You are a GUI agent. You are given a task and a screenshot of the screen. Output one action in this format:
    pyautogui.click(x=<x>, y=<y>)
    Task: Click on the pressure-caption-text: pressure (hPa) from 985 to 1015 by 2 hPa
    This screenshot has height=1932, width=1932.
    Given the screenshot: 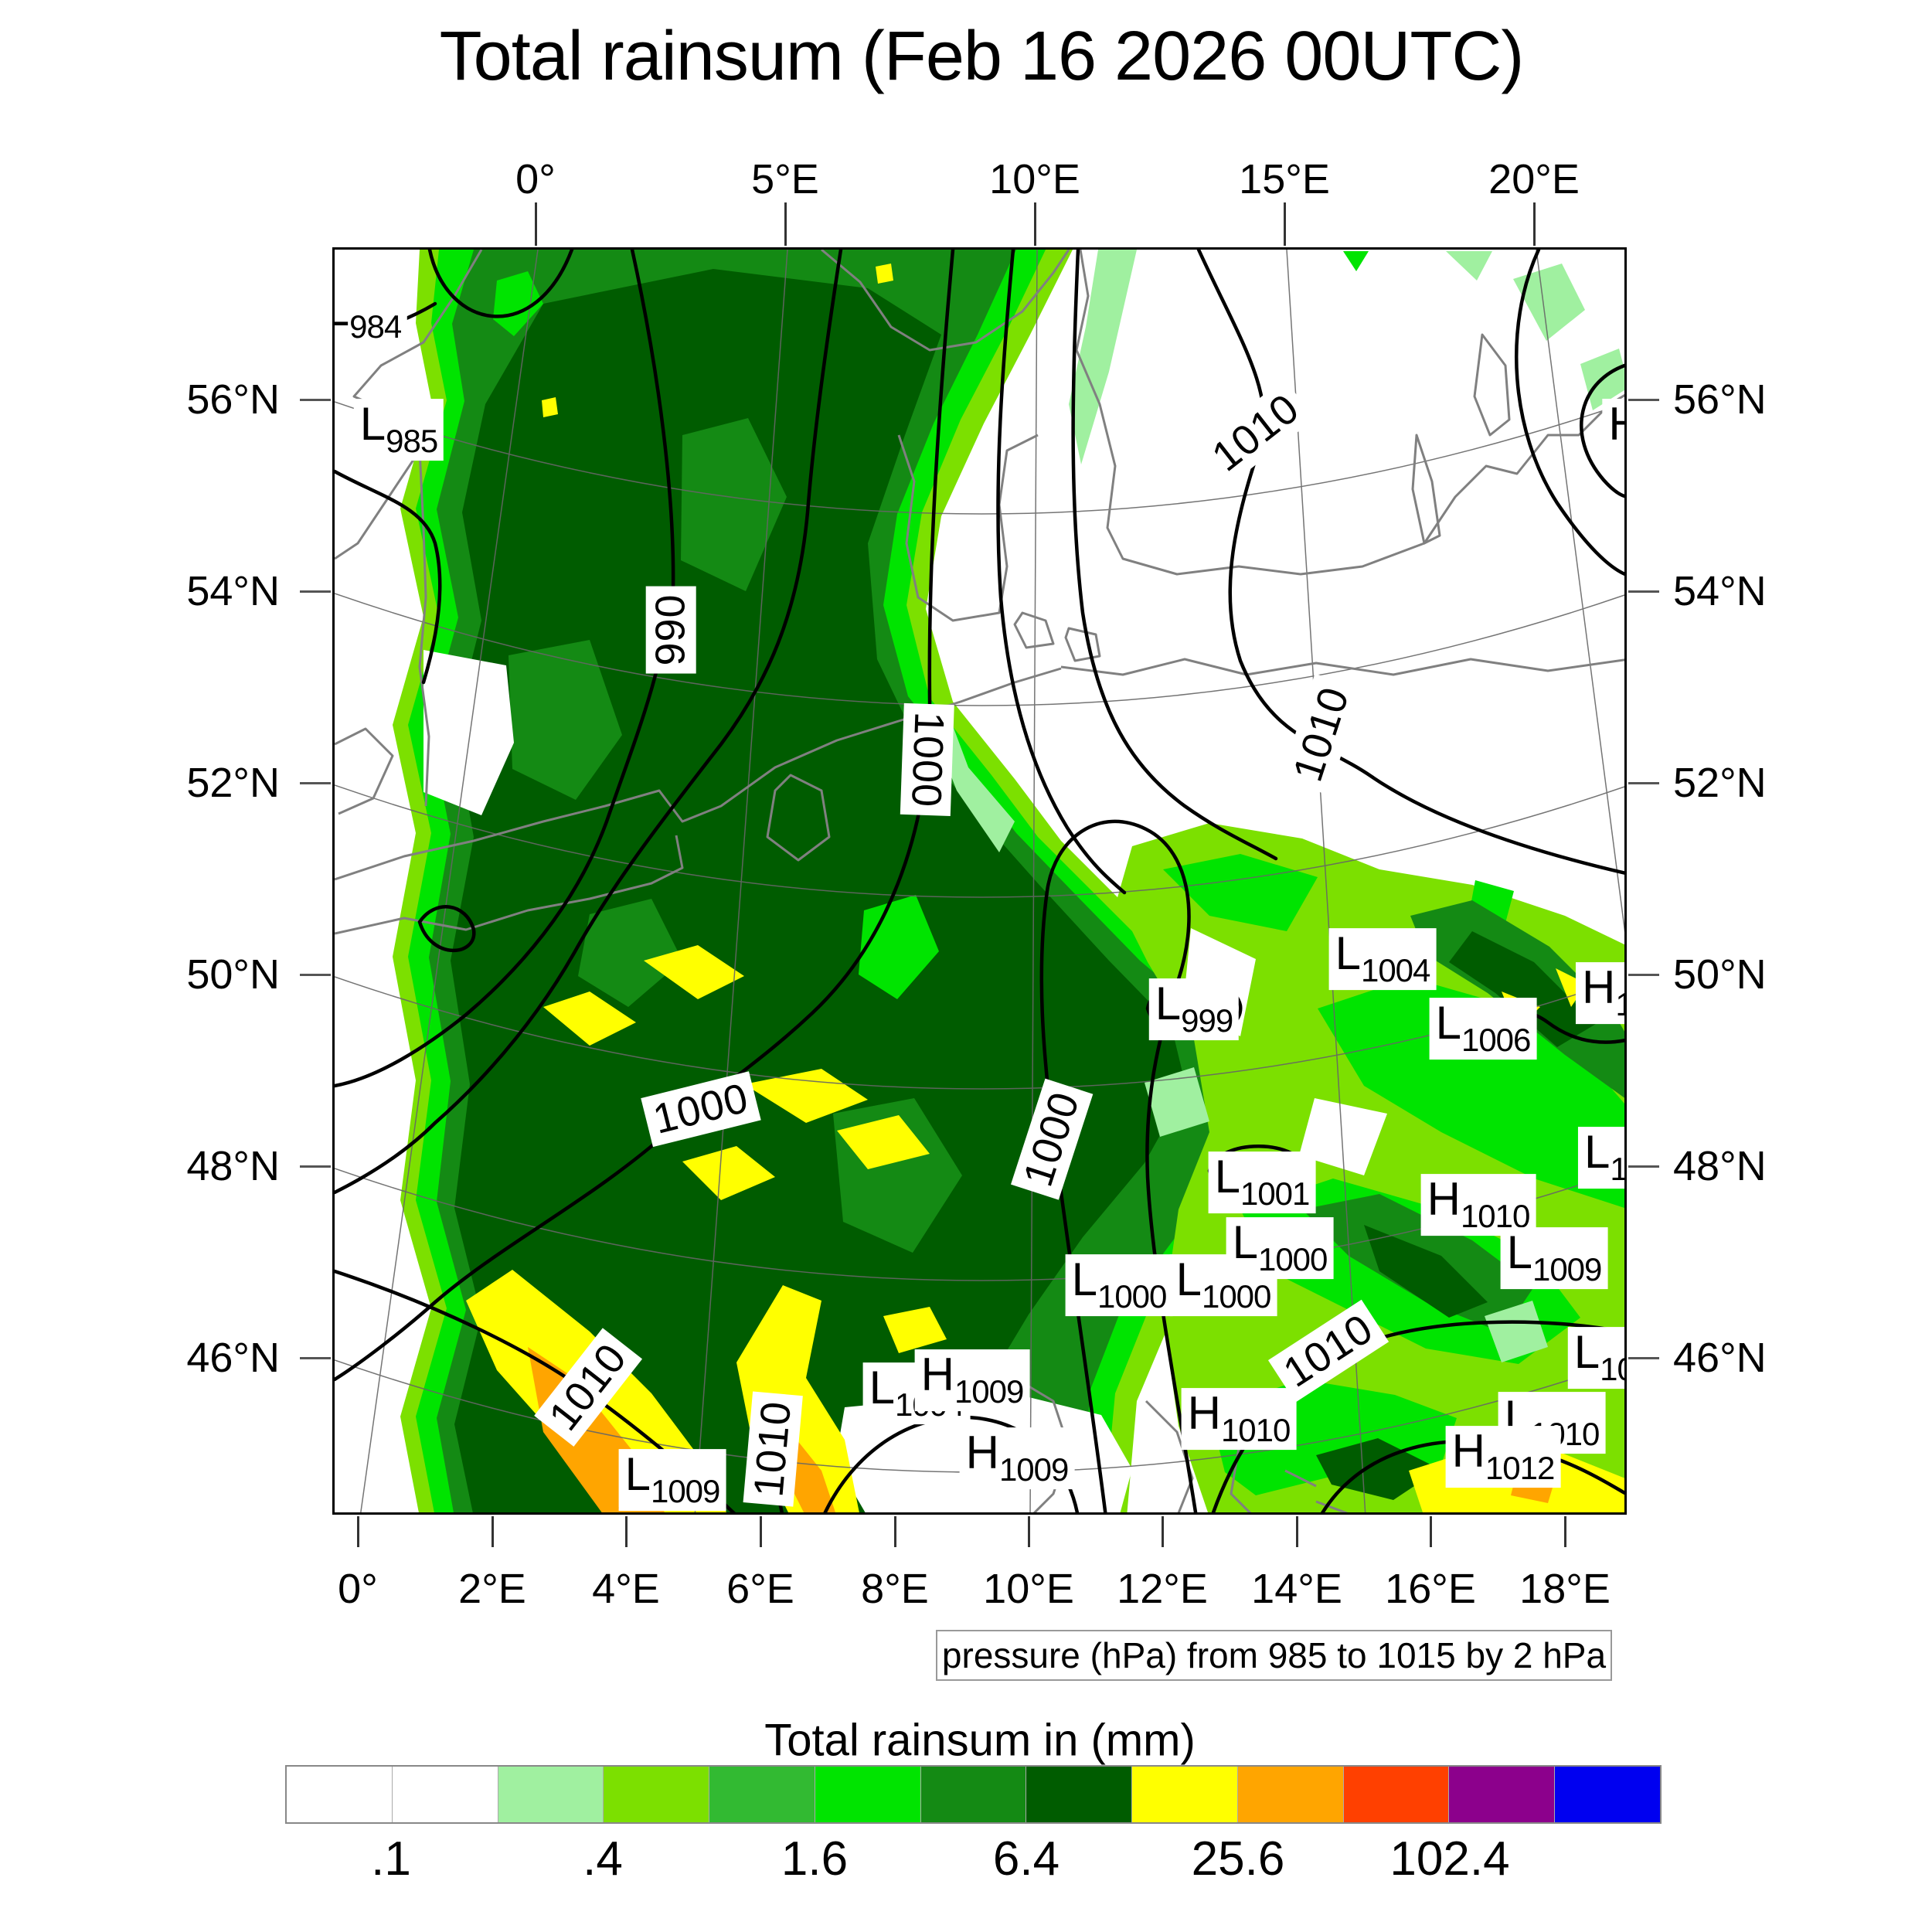 What is the action you would take?
    pyautogui.click(x=1274, y=1655)
    